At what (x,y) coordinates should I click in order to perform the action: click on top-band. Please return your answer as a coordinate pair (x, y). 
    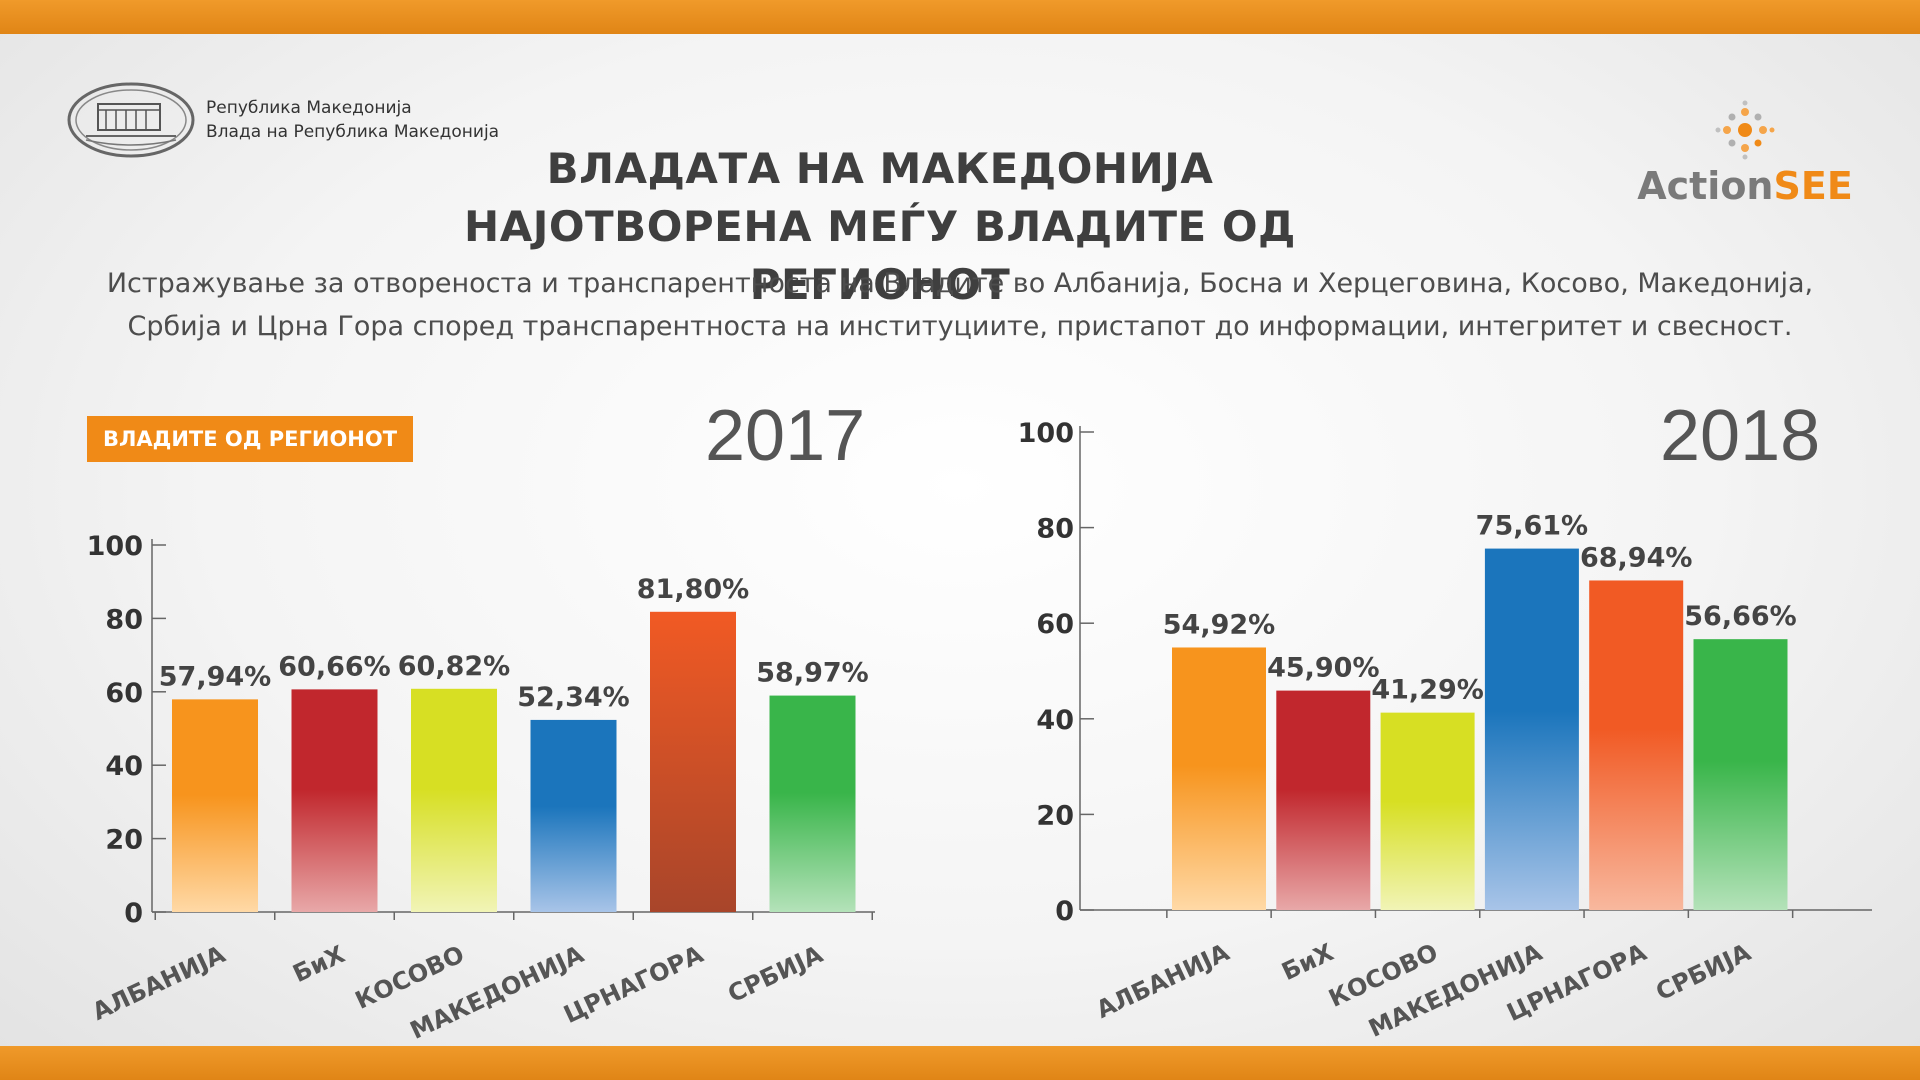
    Looking at the image, I should click on (960, 17).